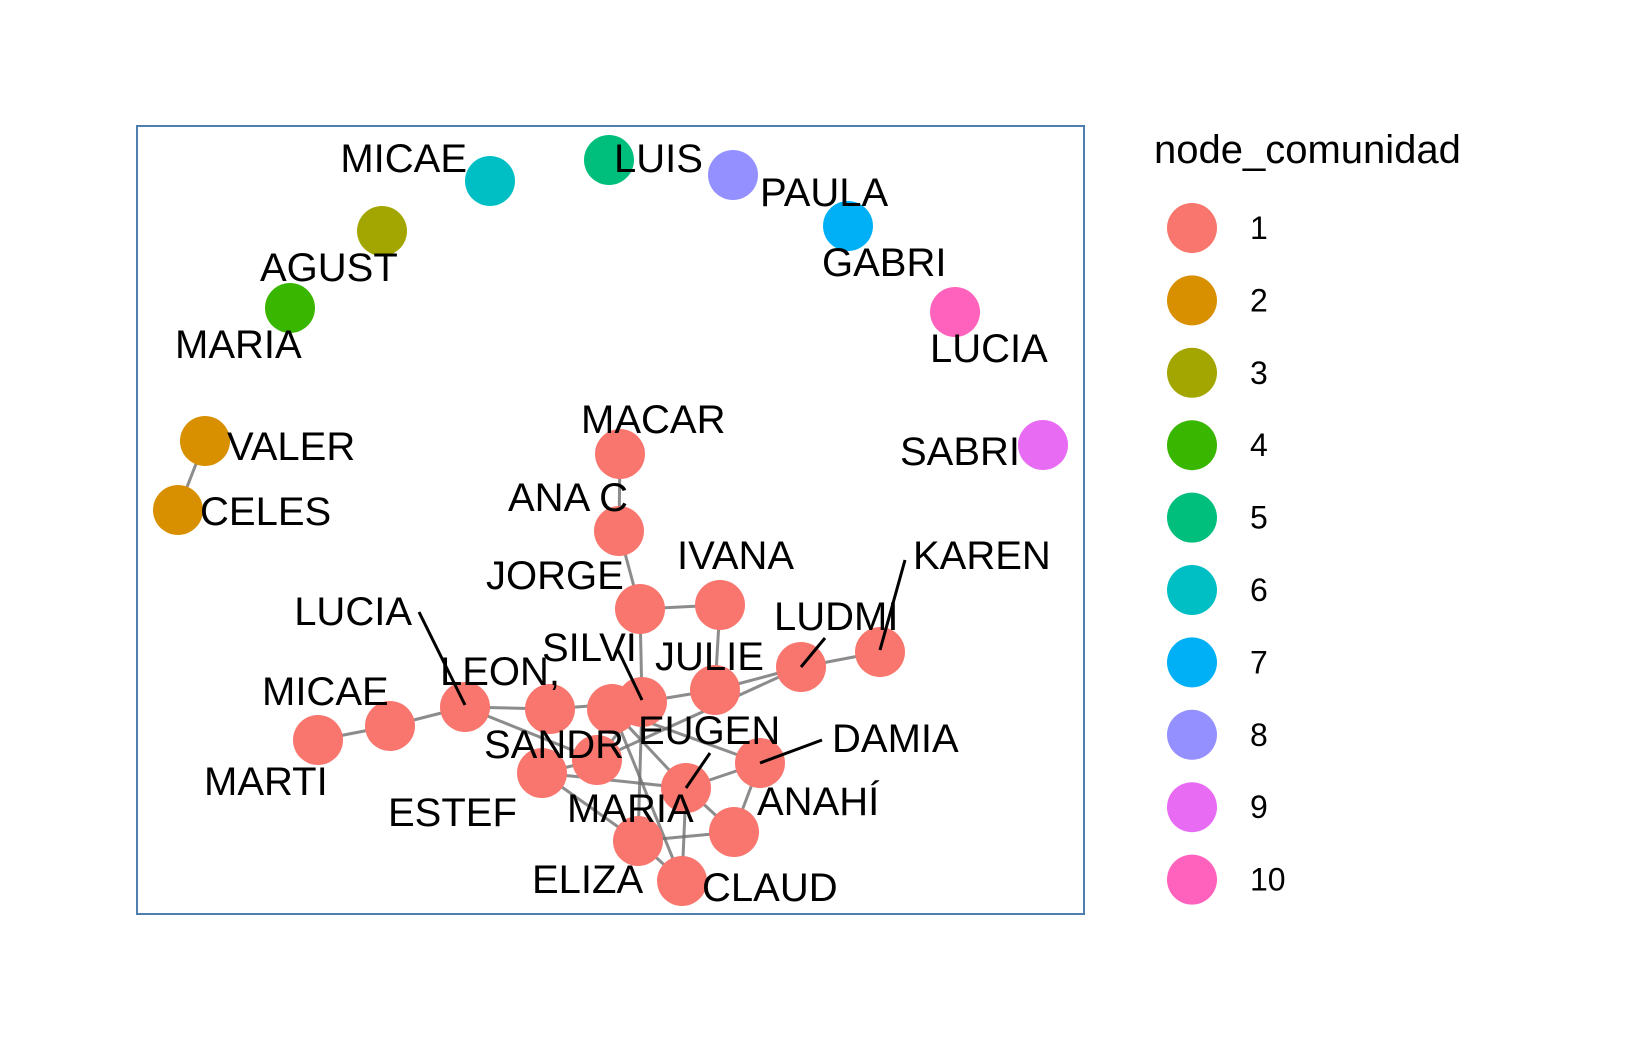 This screenshot has height=1049, width=1649. I want to click on node-label-sabri: SABRI, so click(960, 452).